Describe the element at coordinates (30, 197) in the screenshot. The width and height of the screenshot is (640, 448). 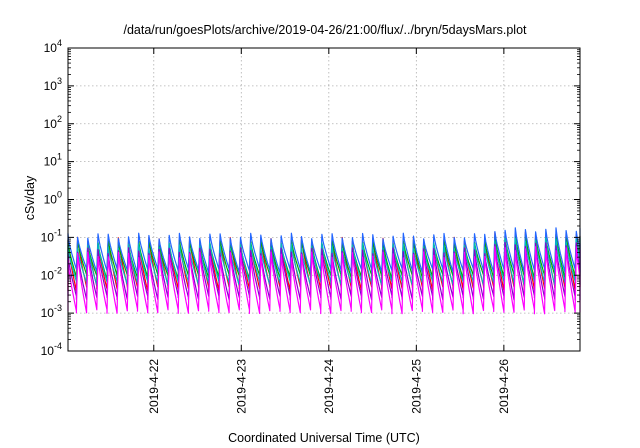
I see `y-axis-label: cSv/day` at that location.